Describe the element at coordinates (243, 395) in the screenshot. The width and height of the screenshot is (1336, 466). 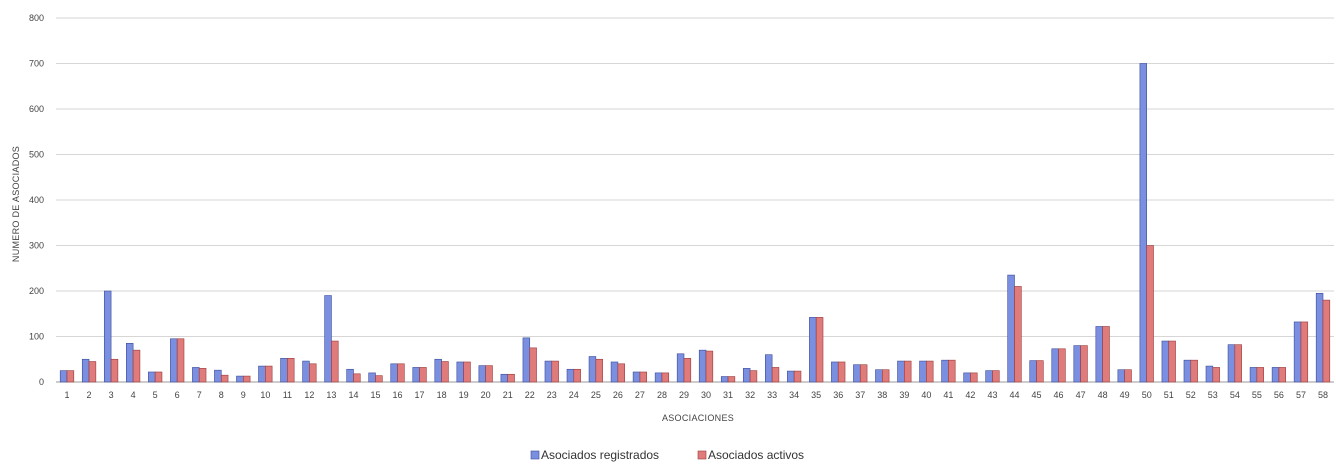
I see `x-tick-label: 9` at that location.